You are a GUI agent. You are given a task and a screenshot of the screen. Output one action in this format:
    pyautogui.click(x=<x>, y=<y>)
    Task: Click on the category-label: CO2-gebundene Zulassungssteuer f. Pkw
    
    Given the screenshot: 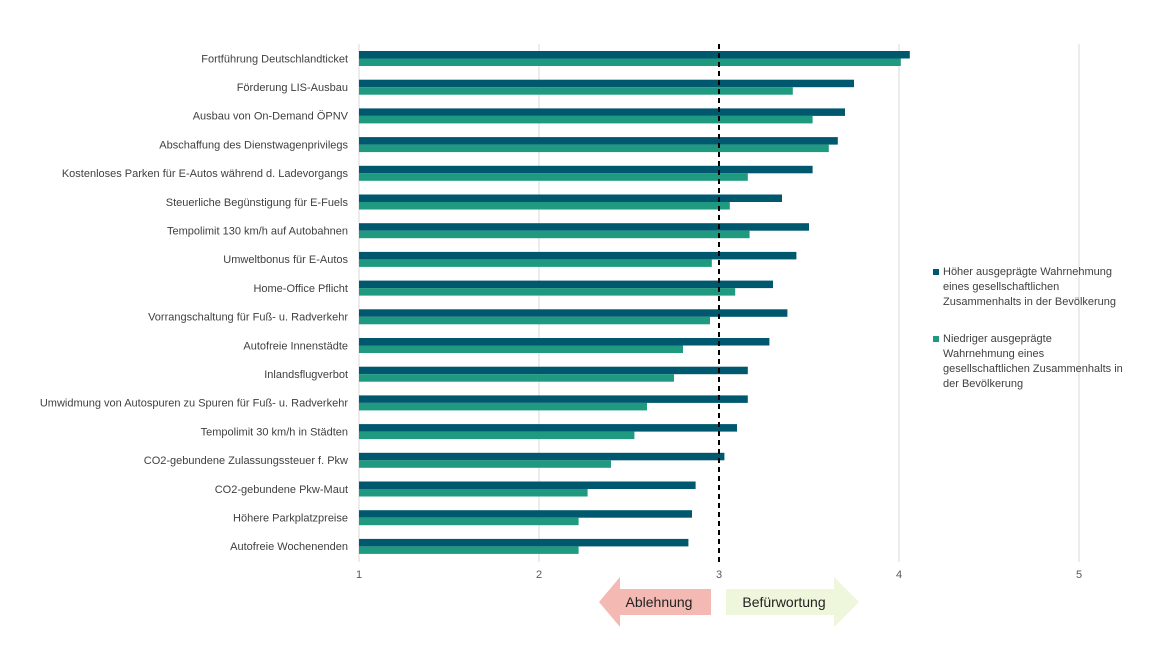 What is the action you would take?
    pyautogui.click(x=246, y=461)
    